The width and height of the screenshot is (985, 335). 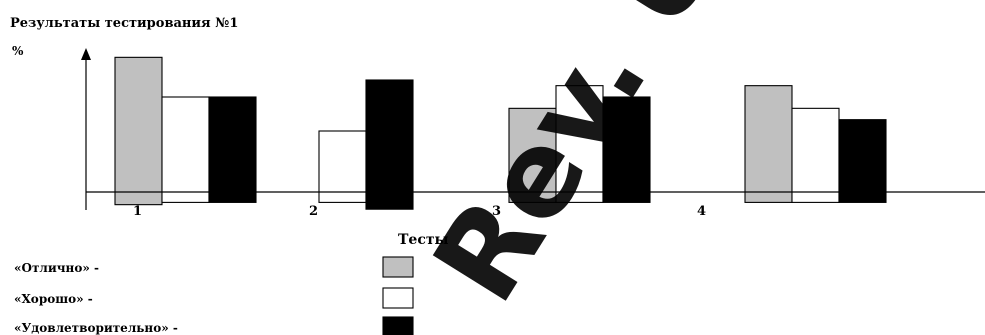 What do you see at coordinates (419, 211) in the screenshot?
I see `x-tick-labels: 1 2 3 4` at bounding box center [419, 211].